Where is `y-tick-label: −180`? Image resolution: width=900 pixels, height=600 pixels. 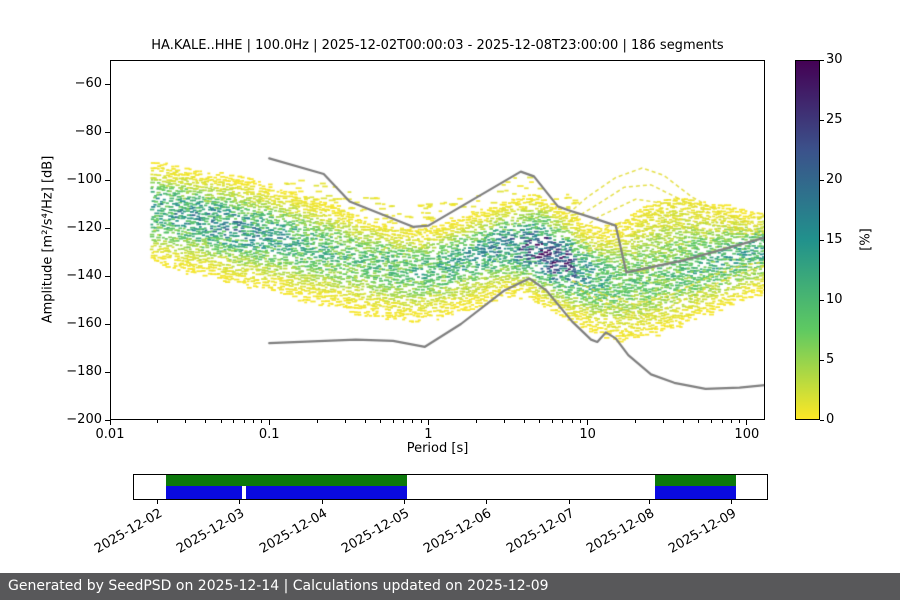 y-tick-label: −180 is located at coordinates (84, 371).